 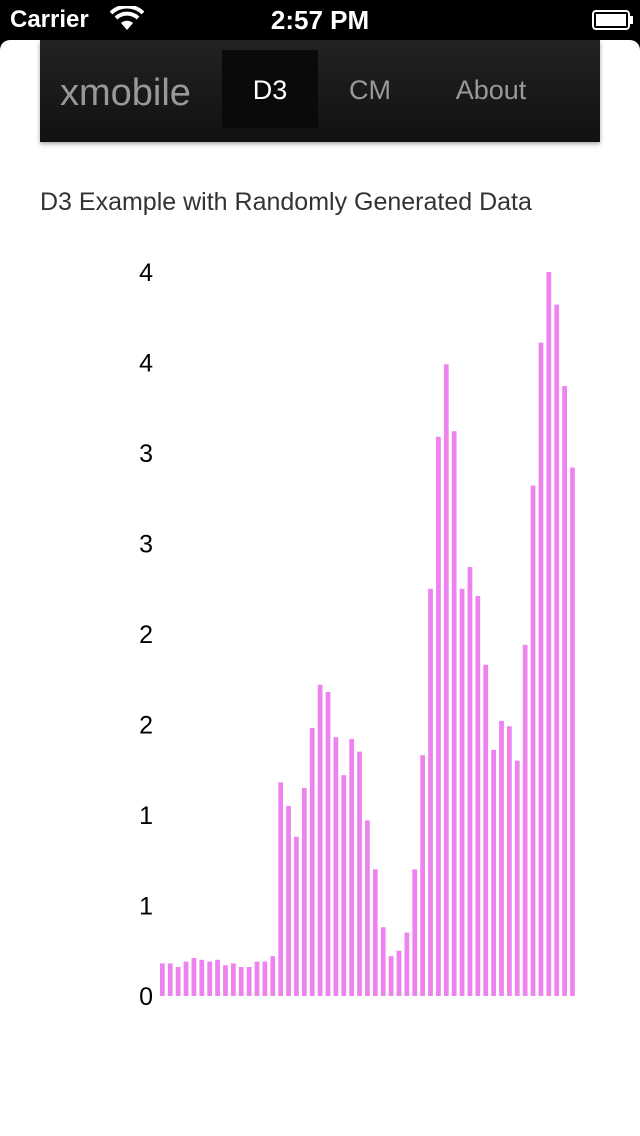 I want to click on tab-d3: D3, so click(x=270, y=89).